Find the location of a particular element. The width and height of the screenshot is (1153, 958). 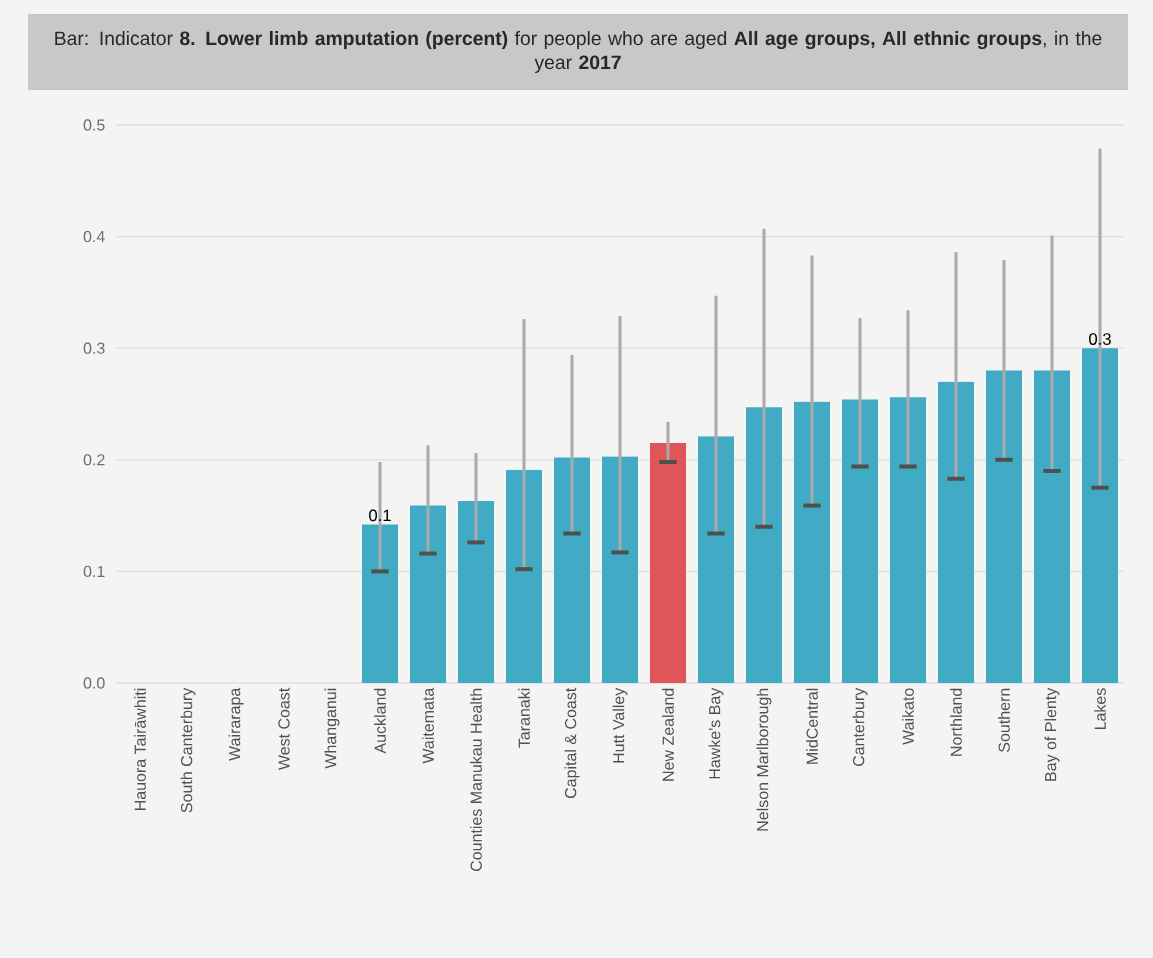

x-tick-label: Wairarapa is located at coordinates (236, 724).